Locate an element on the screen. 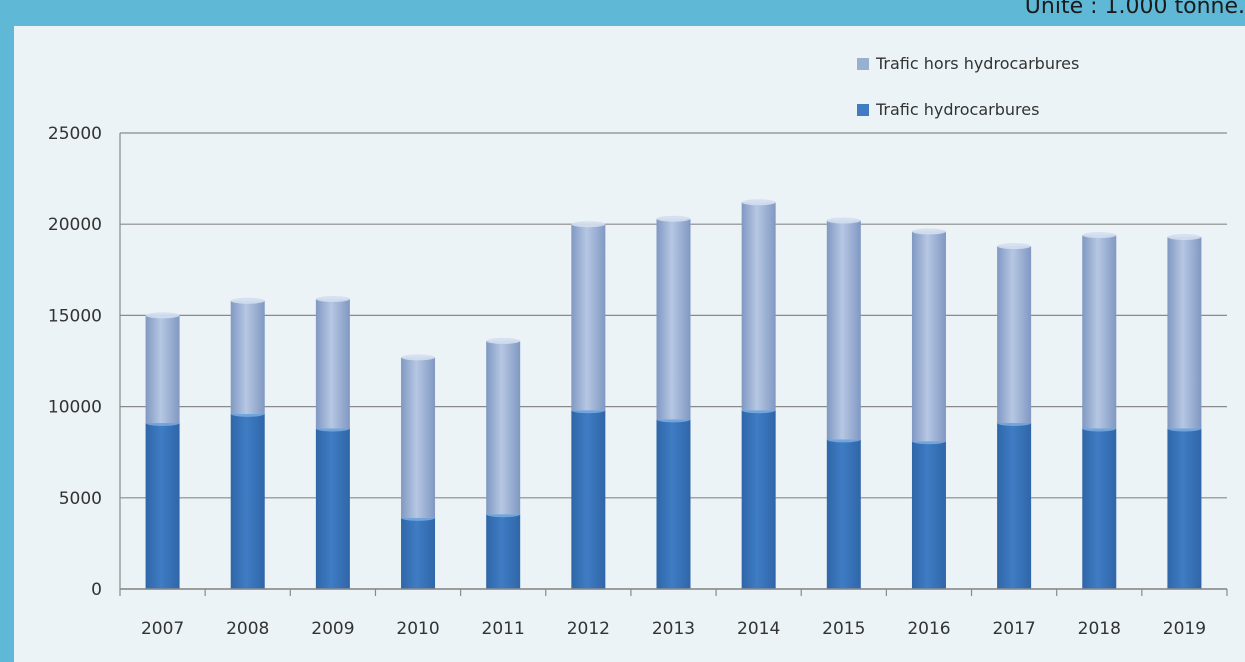  bar-cap-hors-2017 is located at coordinates (1014, 246).